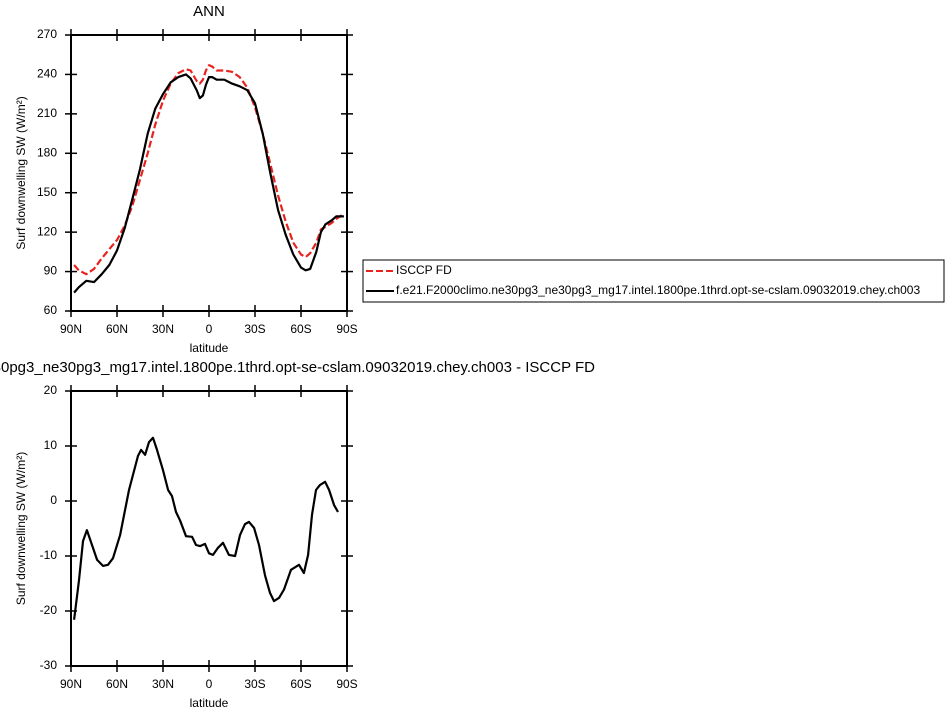  I want to click on y-tick-label: 60, so click(51, 310).